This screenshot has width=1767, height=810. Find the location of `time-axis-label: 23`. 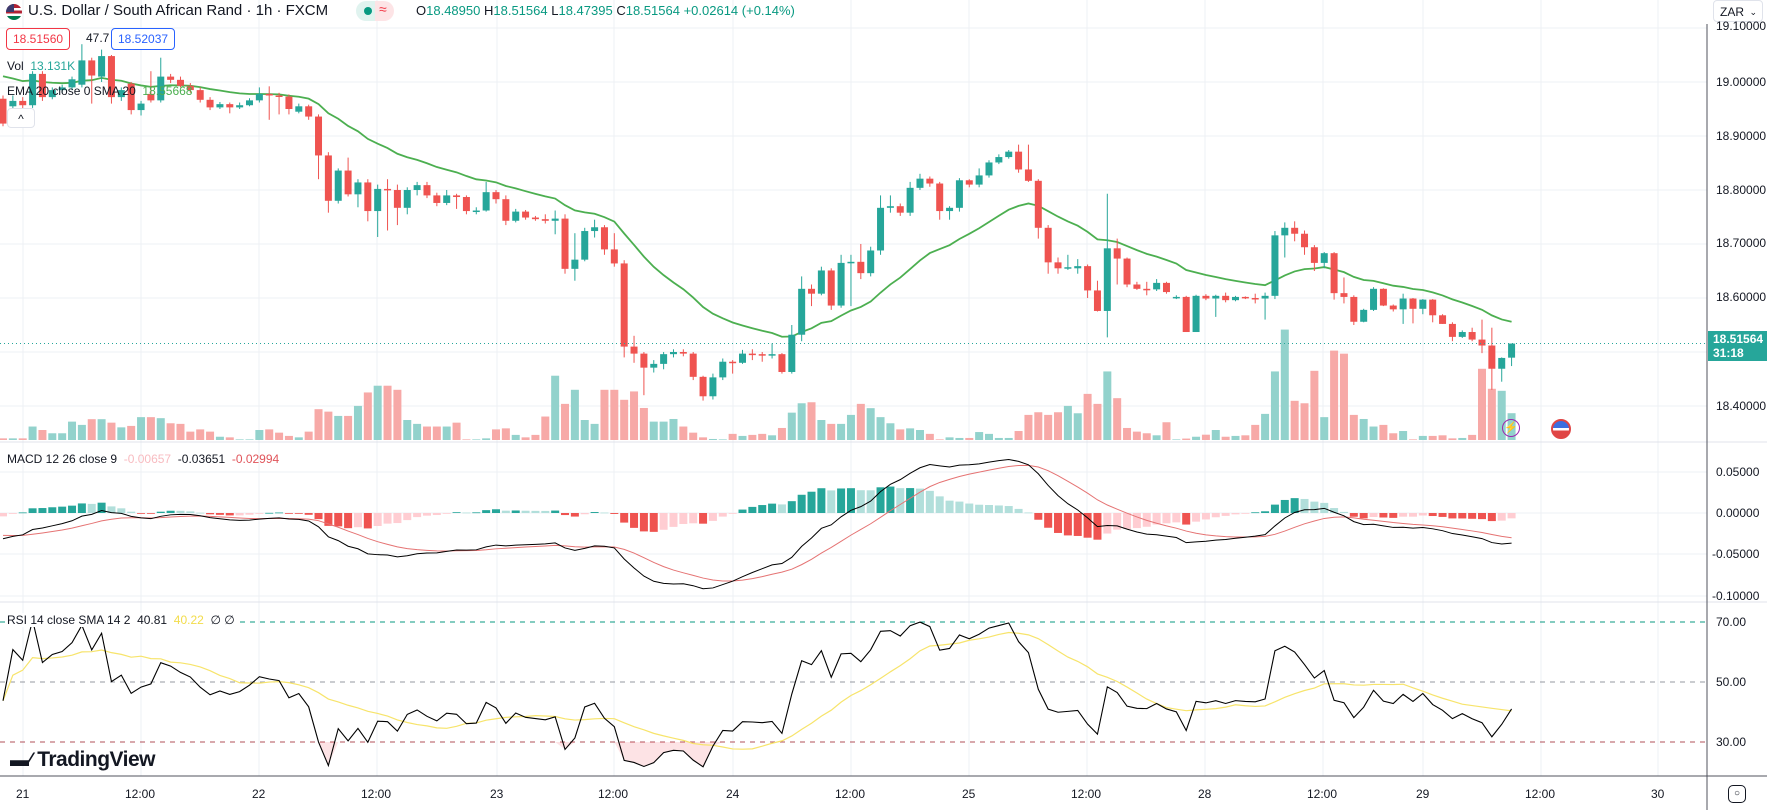

time-axis-label: 23 is located at coordinates (497, 794).